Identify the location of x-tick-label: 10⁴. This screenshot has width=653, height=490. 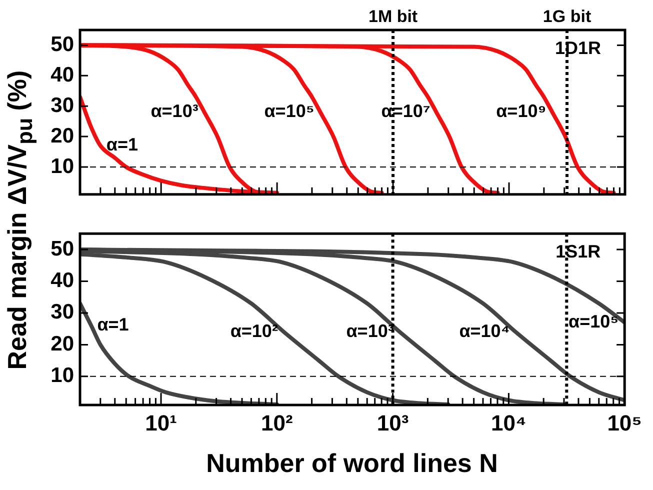
(508, 423).